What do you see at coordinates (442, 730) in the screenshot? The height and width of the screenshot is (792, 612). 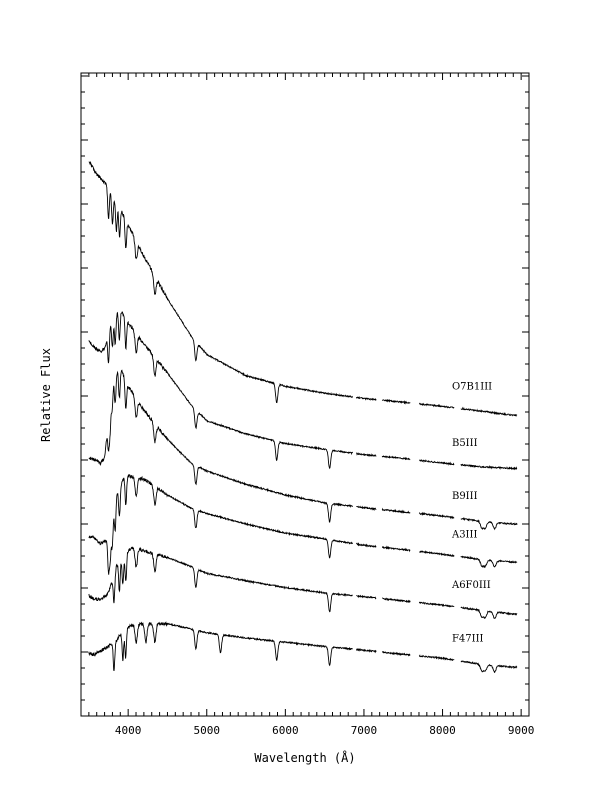 I see `x-tick-label: 8000` at bounding box center [442, 730].